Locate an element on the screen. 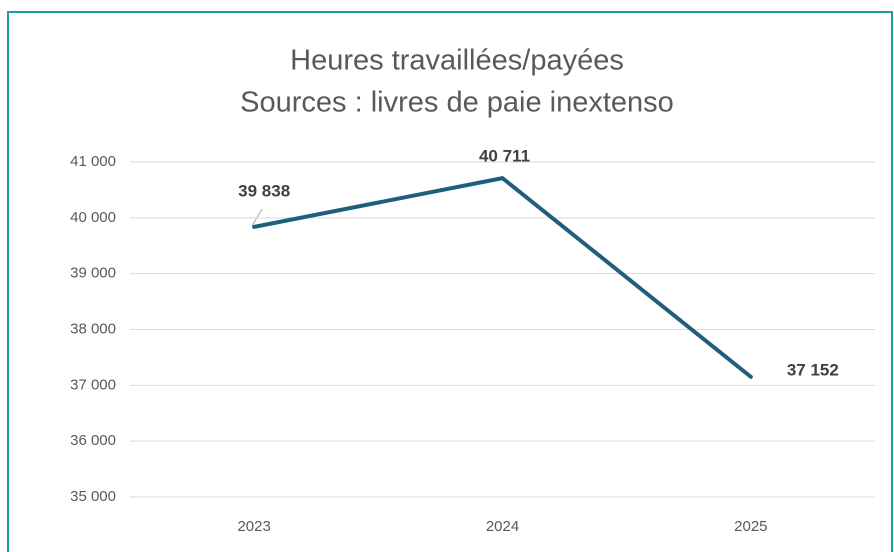 Image resolution: width=894 pixels, height=552 pixels. chart-title: Heures travaillées/payées is located at coordinates (457, 61).